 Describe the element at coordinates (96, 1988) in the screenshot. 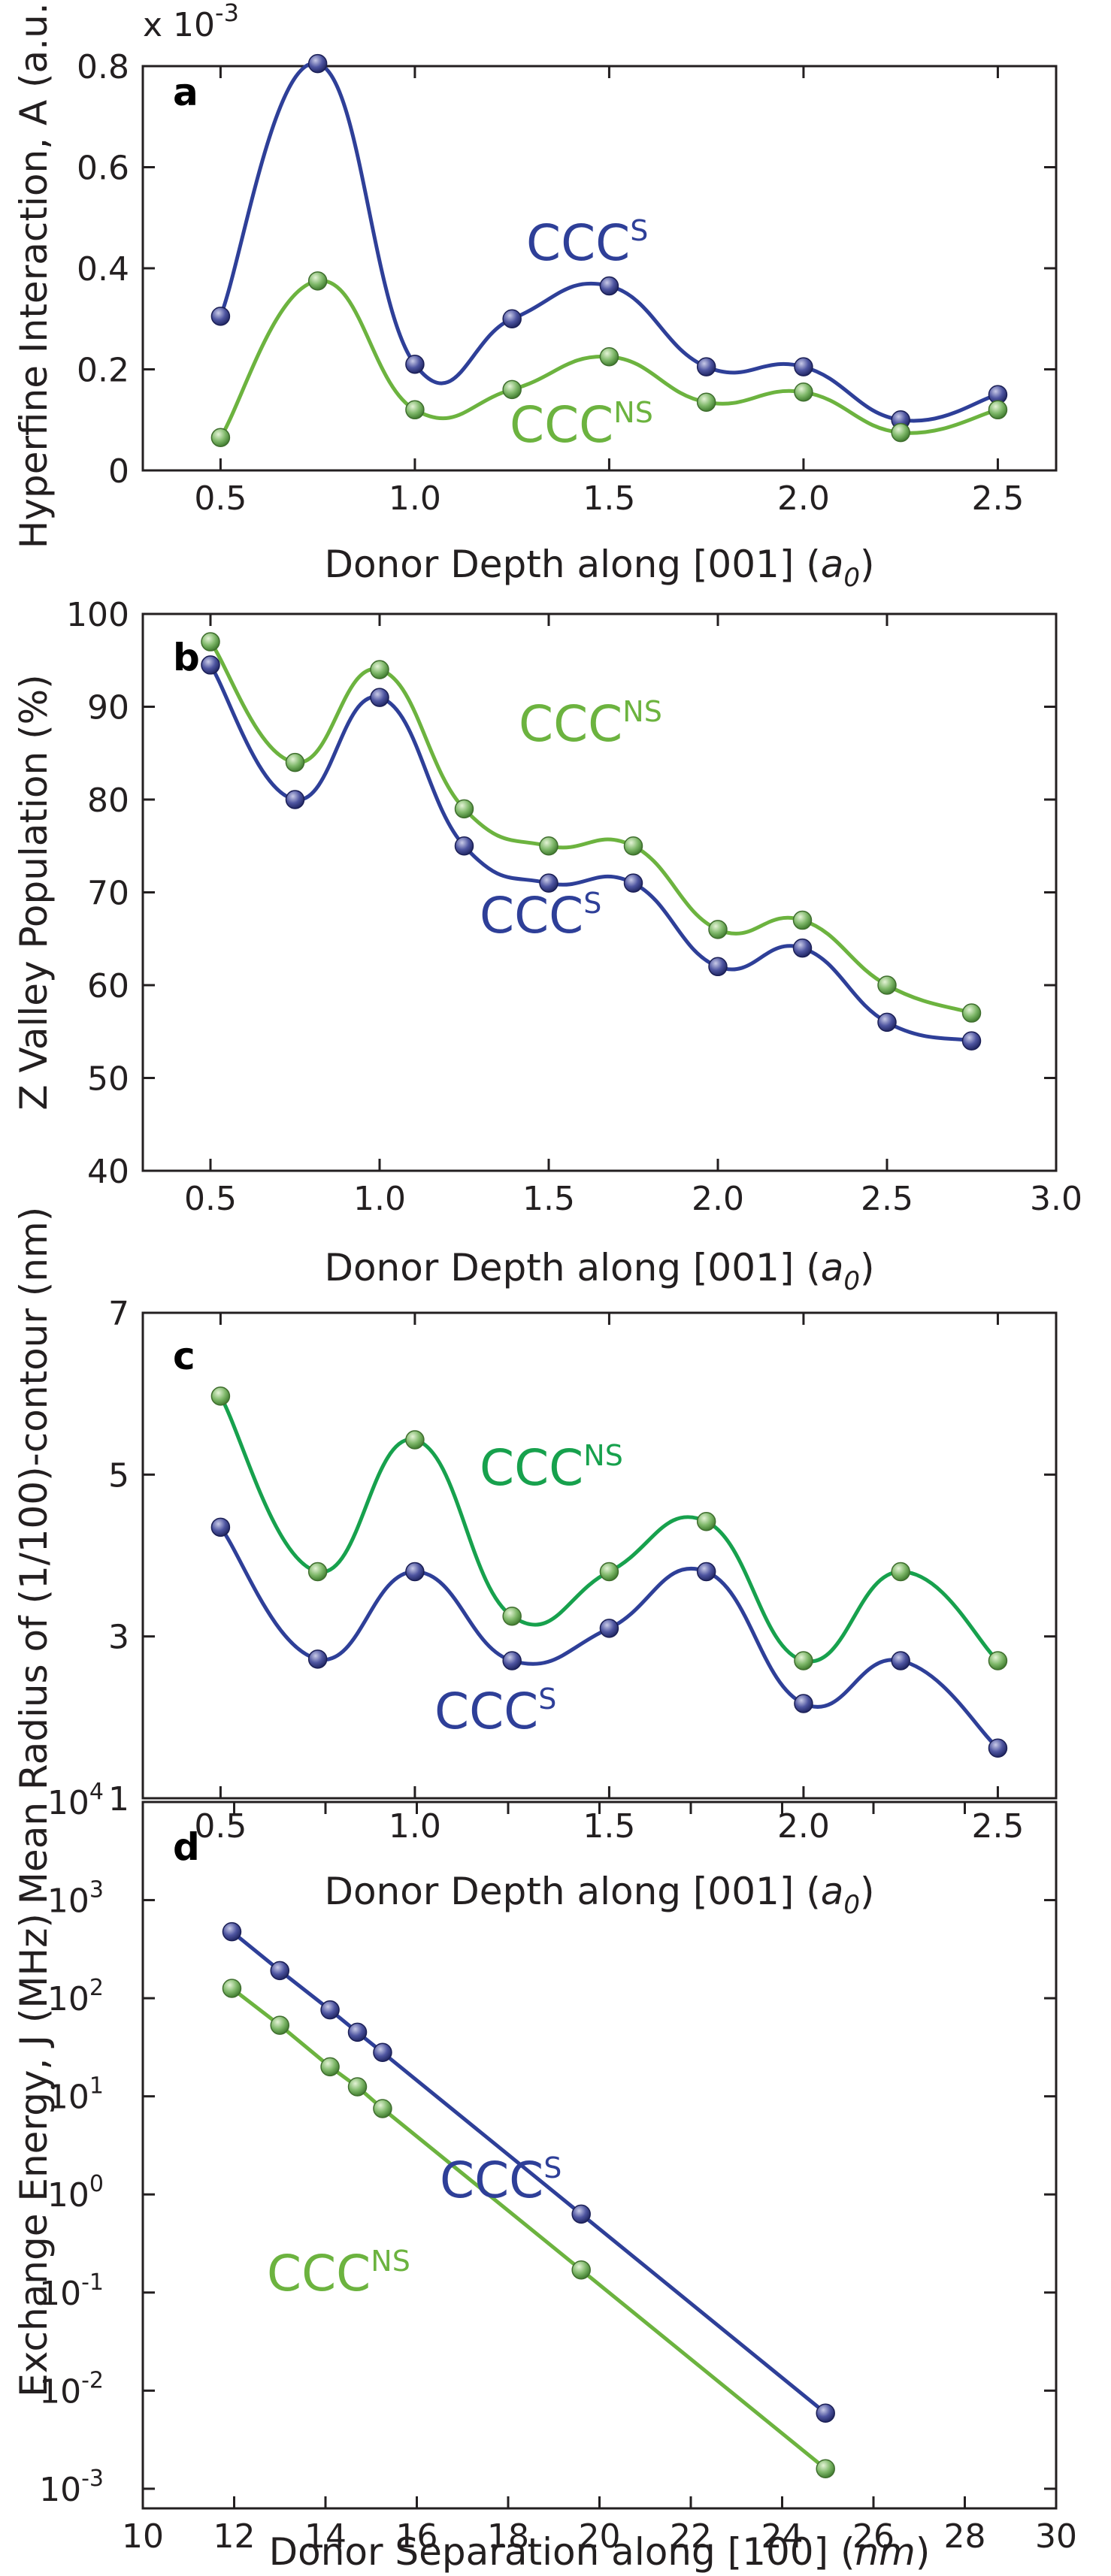

I see `y-tick-exponent: 2` at that location.